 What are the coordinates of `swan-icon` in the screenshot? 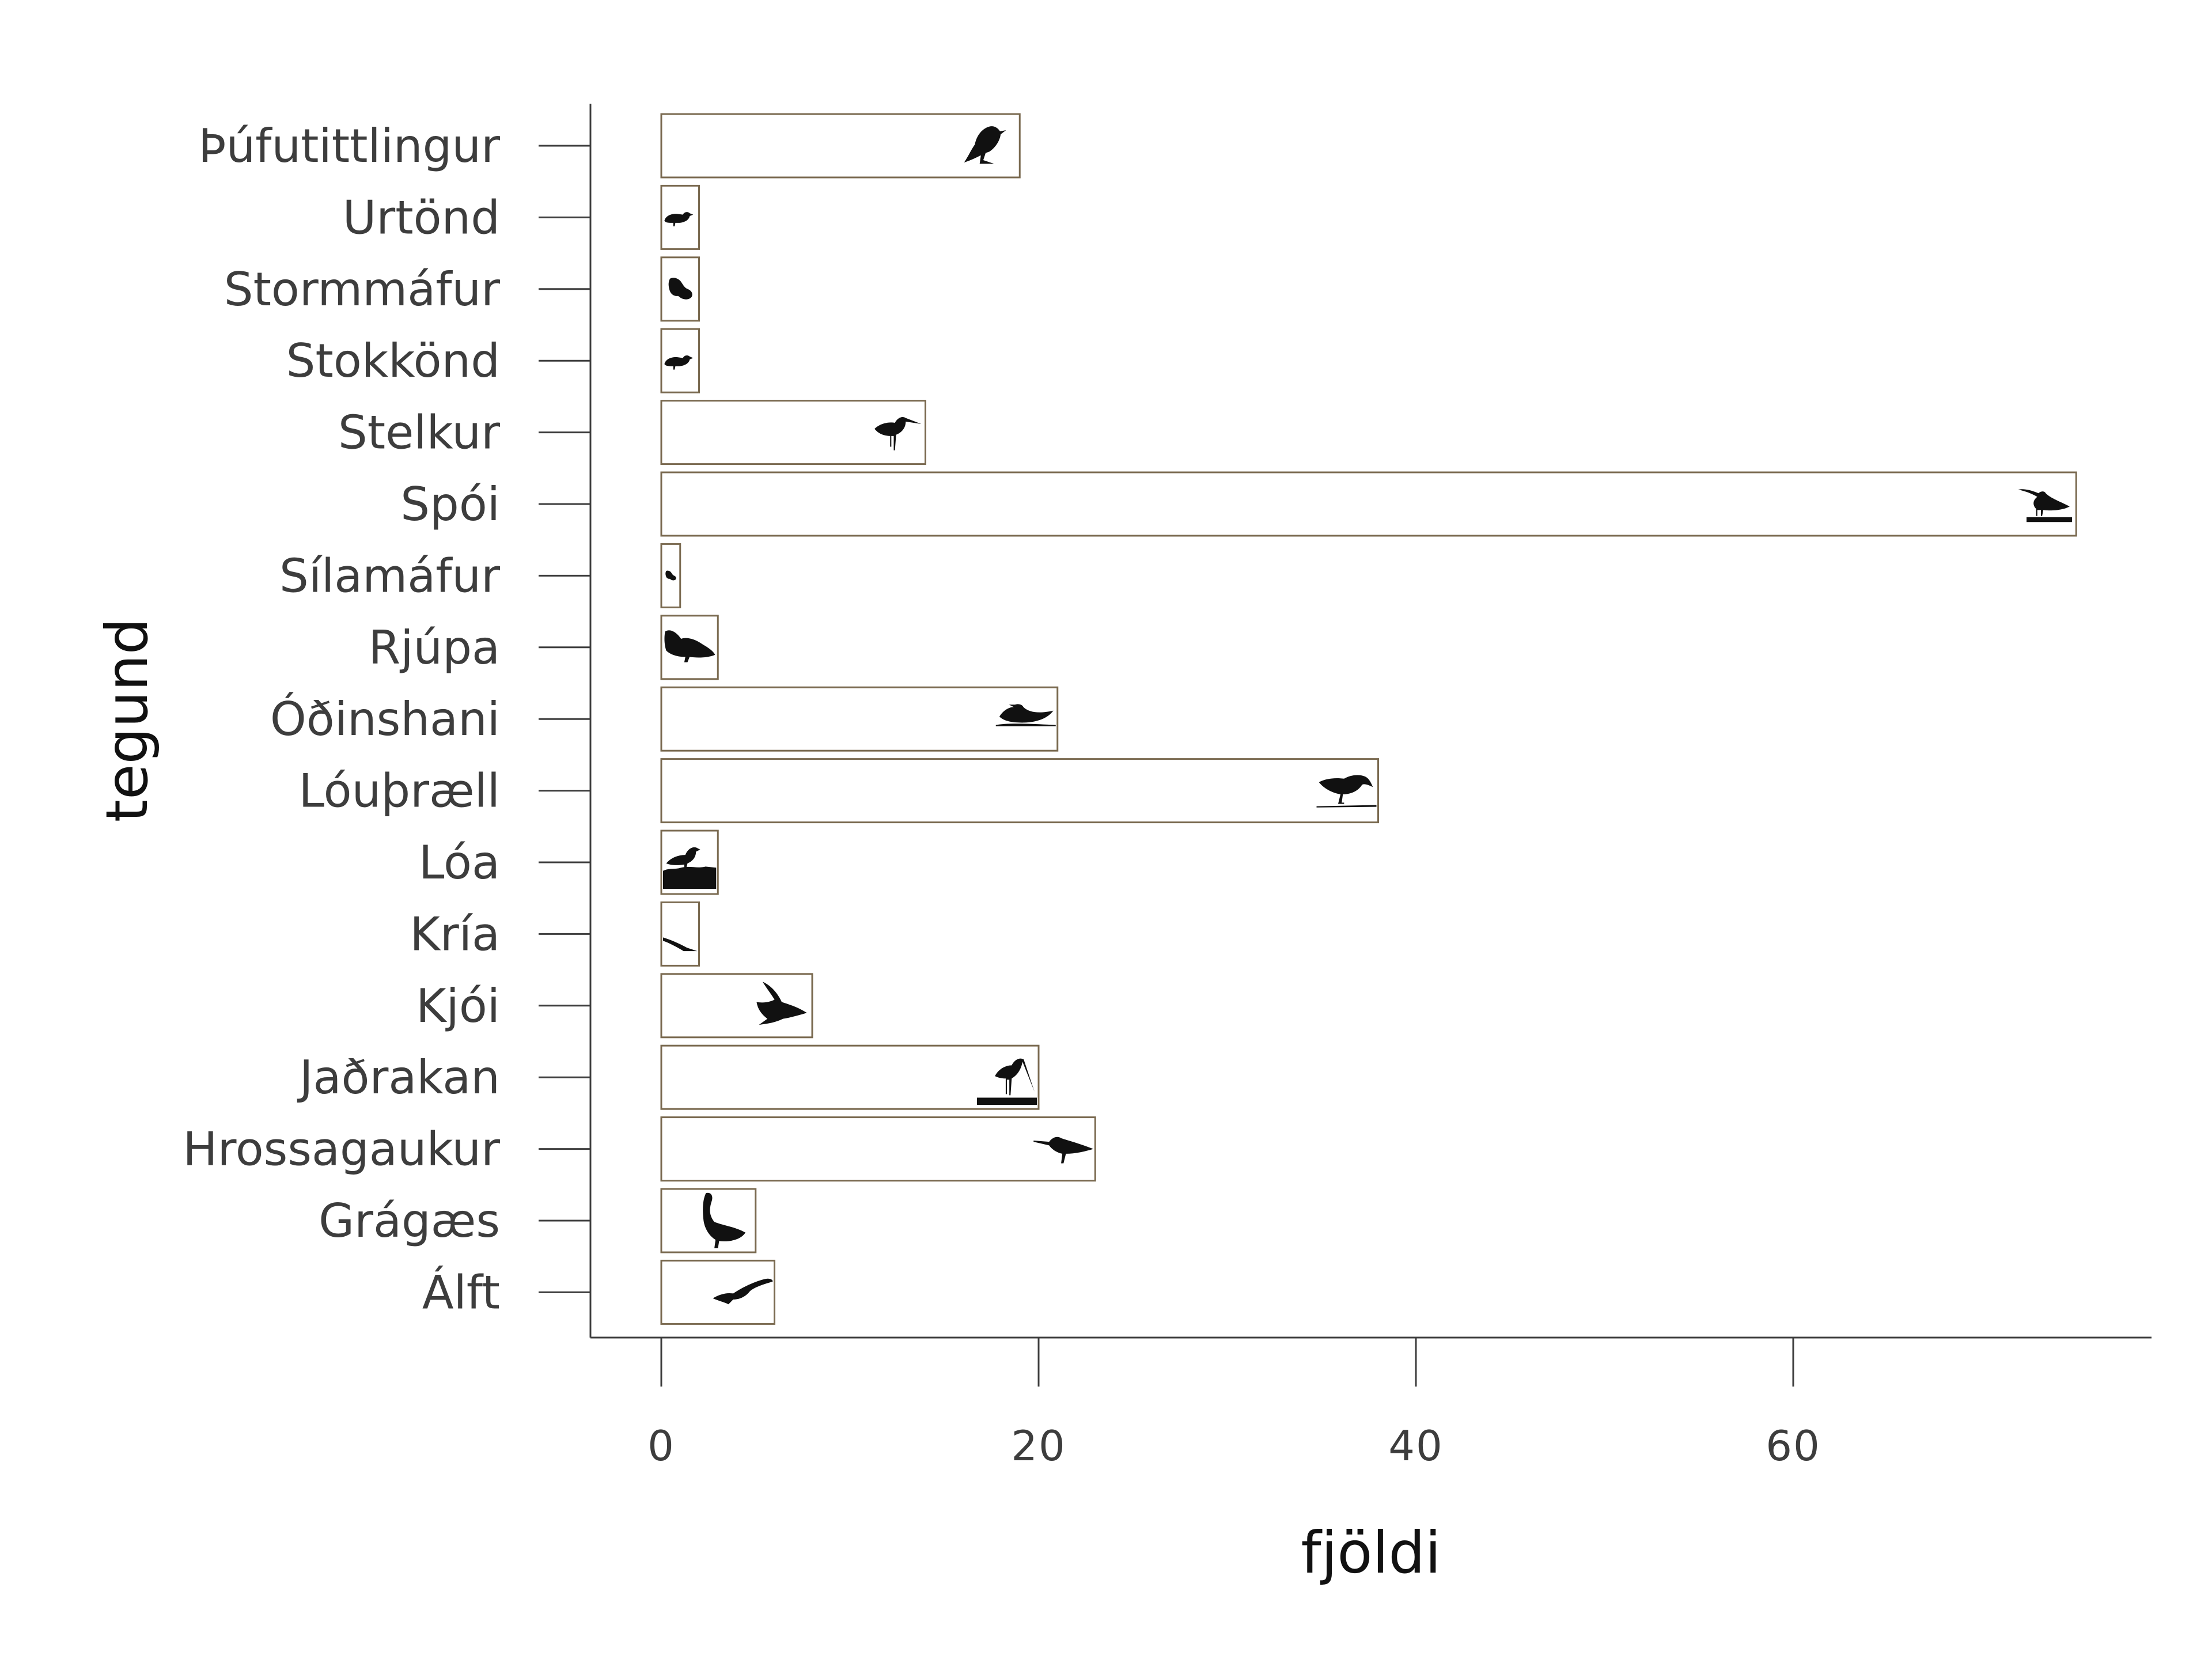 It's located at (743, 1291).